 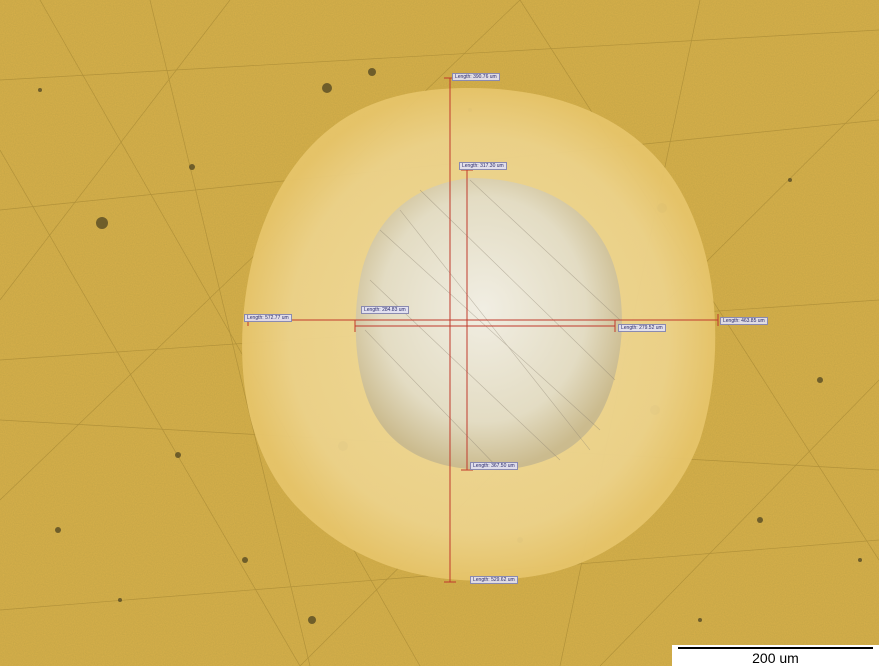 What do you see at coordinates (642, 328) in the screenshot?
I see `measurement-label-h-inner-right: Length: 279.52 um` at bounding box center [642, 328].